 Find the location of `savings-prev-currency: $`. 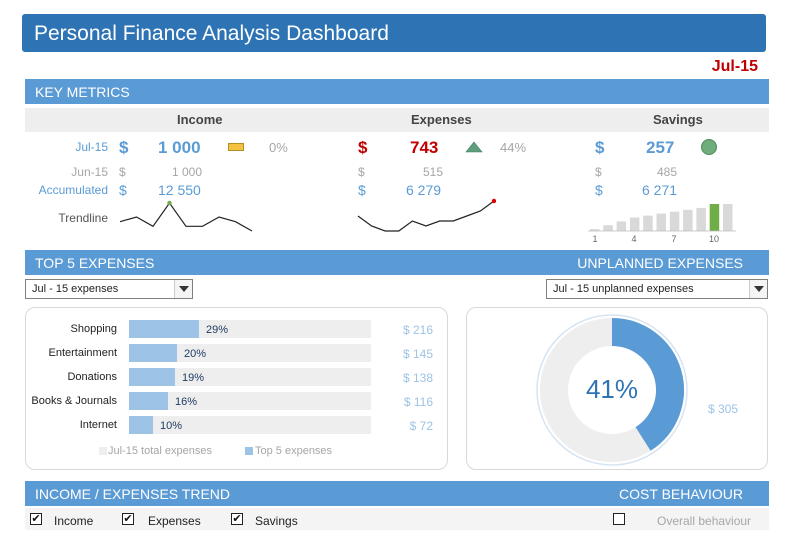

savings-prev-currency: $ is located at coordinates (598, 172).